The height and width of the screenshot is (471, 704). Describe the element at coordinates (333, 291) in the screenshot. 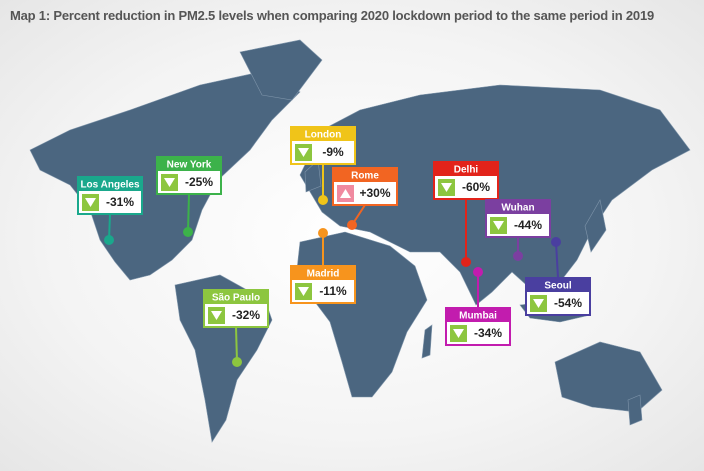

I see `reduction-value: -11%` at that location.